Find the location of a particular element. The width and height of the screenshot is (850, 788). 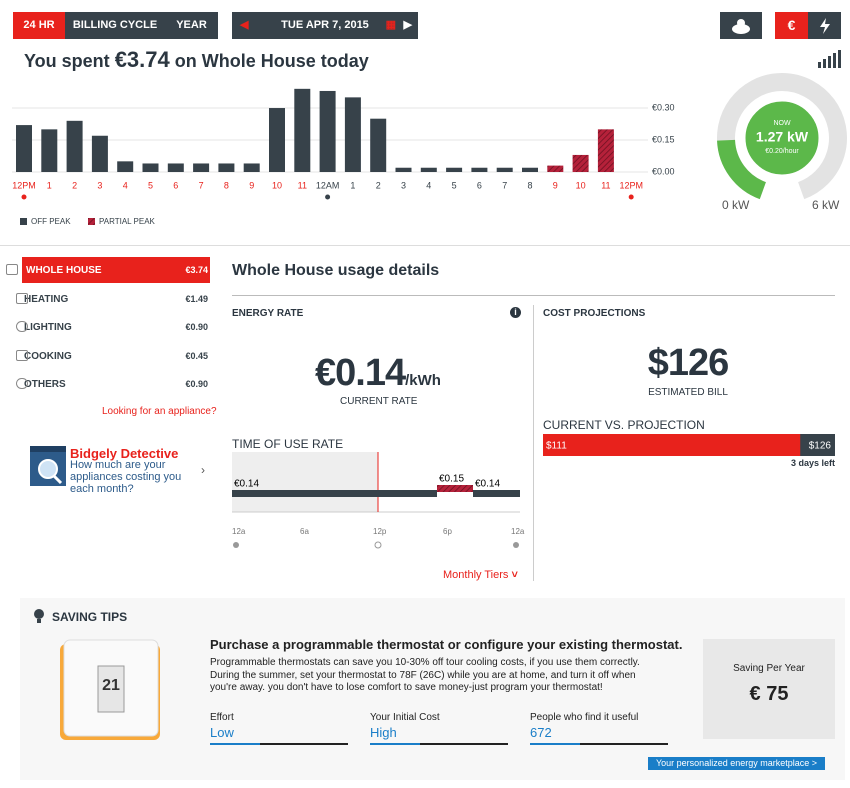

menu-item: LIGHTING €0.90 is located at coordinates (109, 327).